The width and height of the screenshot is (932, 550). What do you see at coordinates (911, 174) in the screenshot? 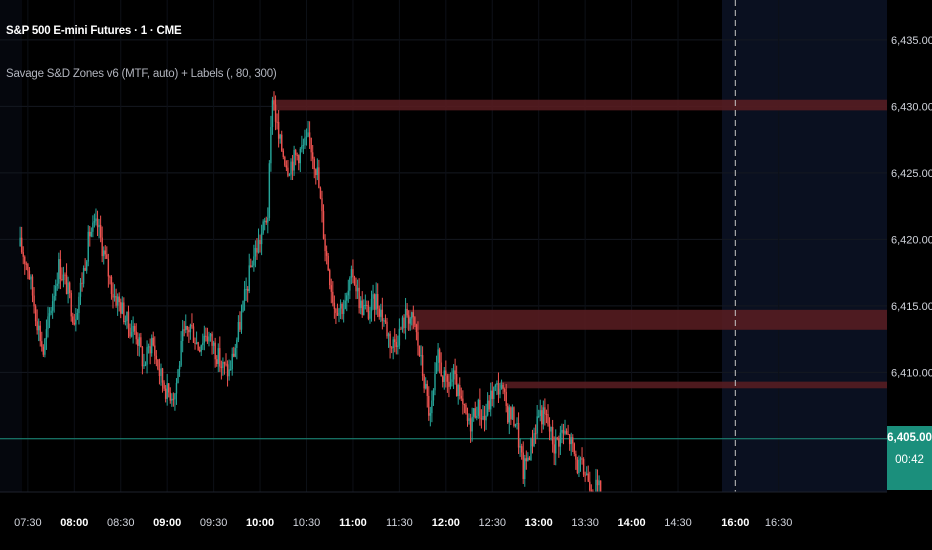
I see `y-tick-label: 6,425.00` at bounding box center [911, 174].